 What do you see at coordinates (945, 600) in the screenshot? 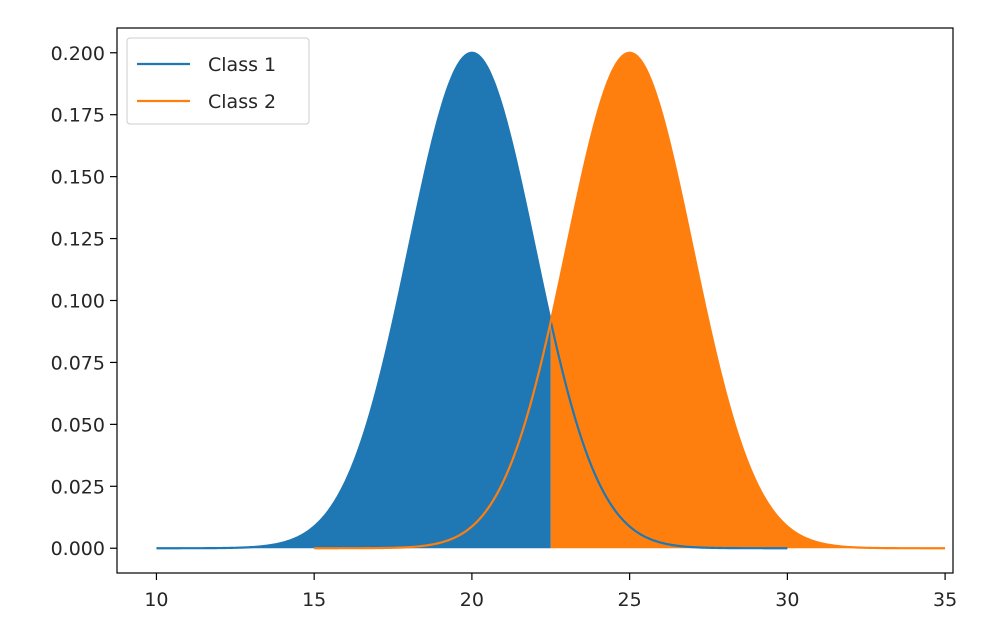
I see `x-tick-label: 35` at bounding box center [945, 600].